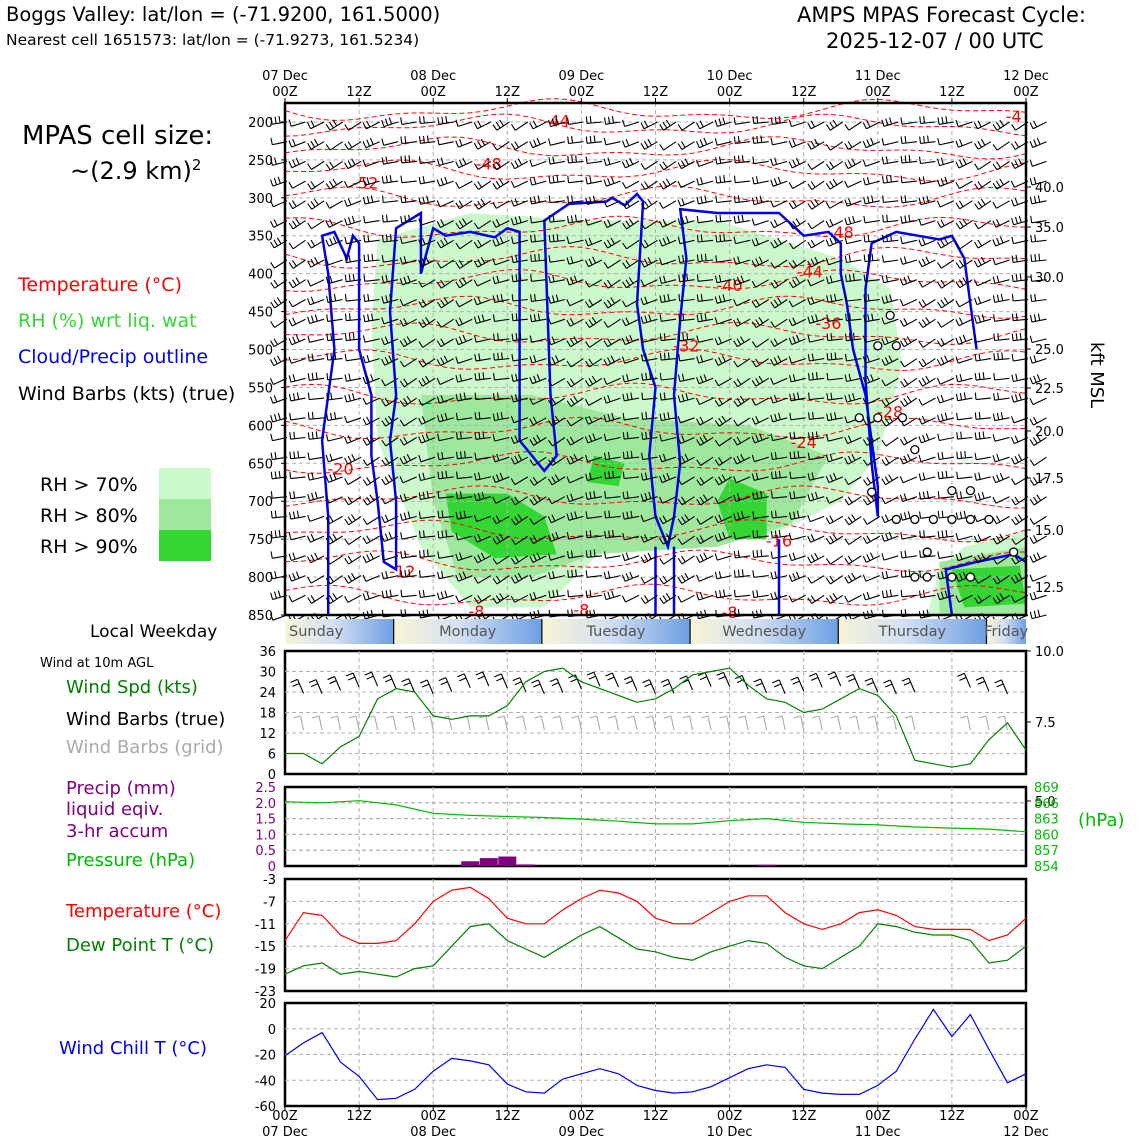 The height and width of the screenshot is (1140, 1140). I want to click on pressure-tick-label: 750, so click(260, 540).